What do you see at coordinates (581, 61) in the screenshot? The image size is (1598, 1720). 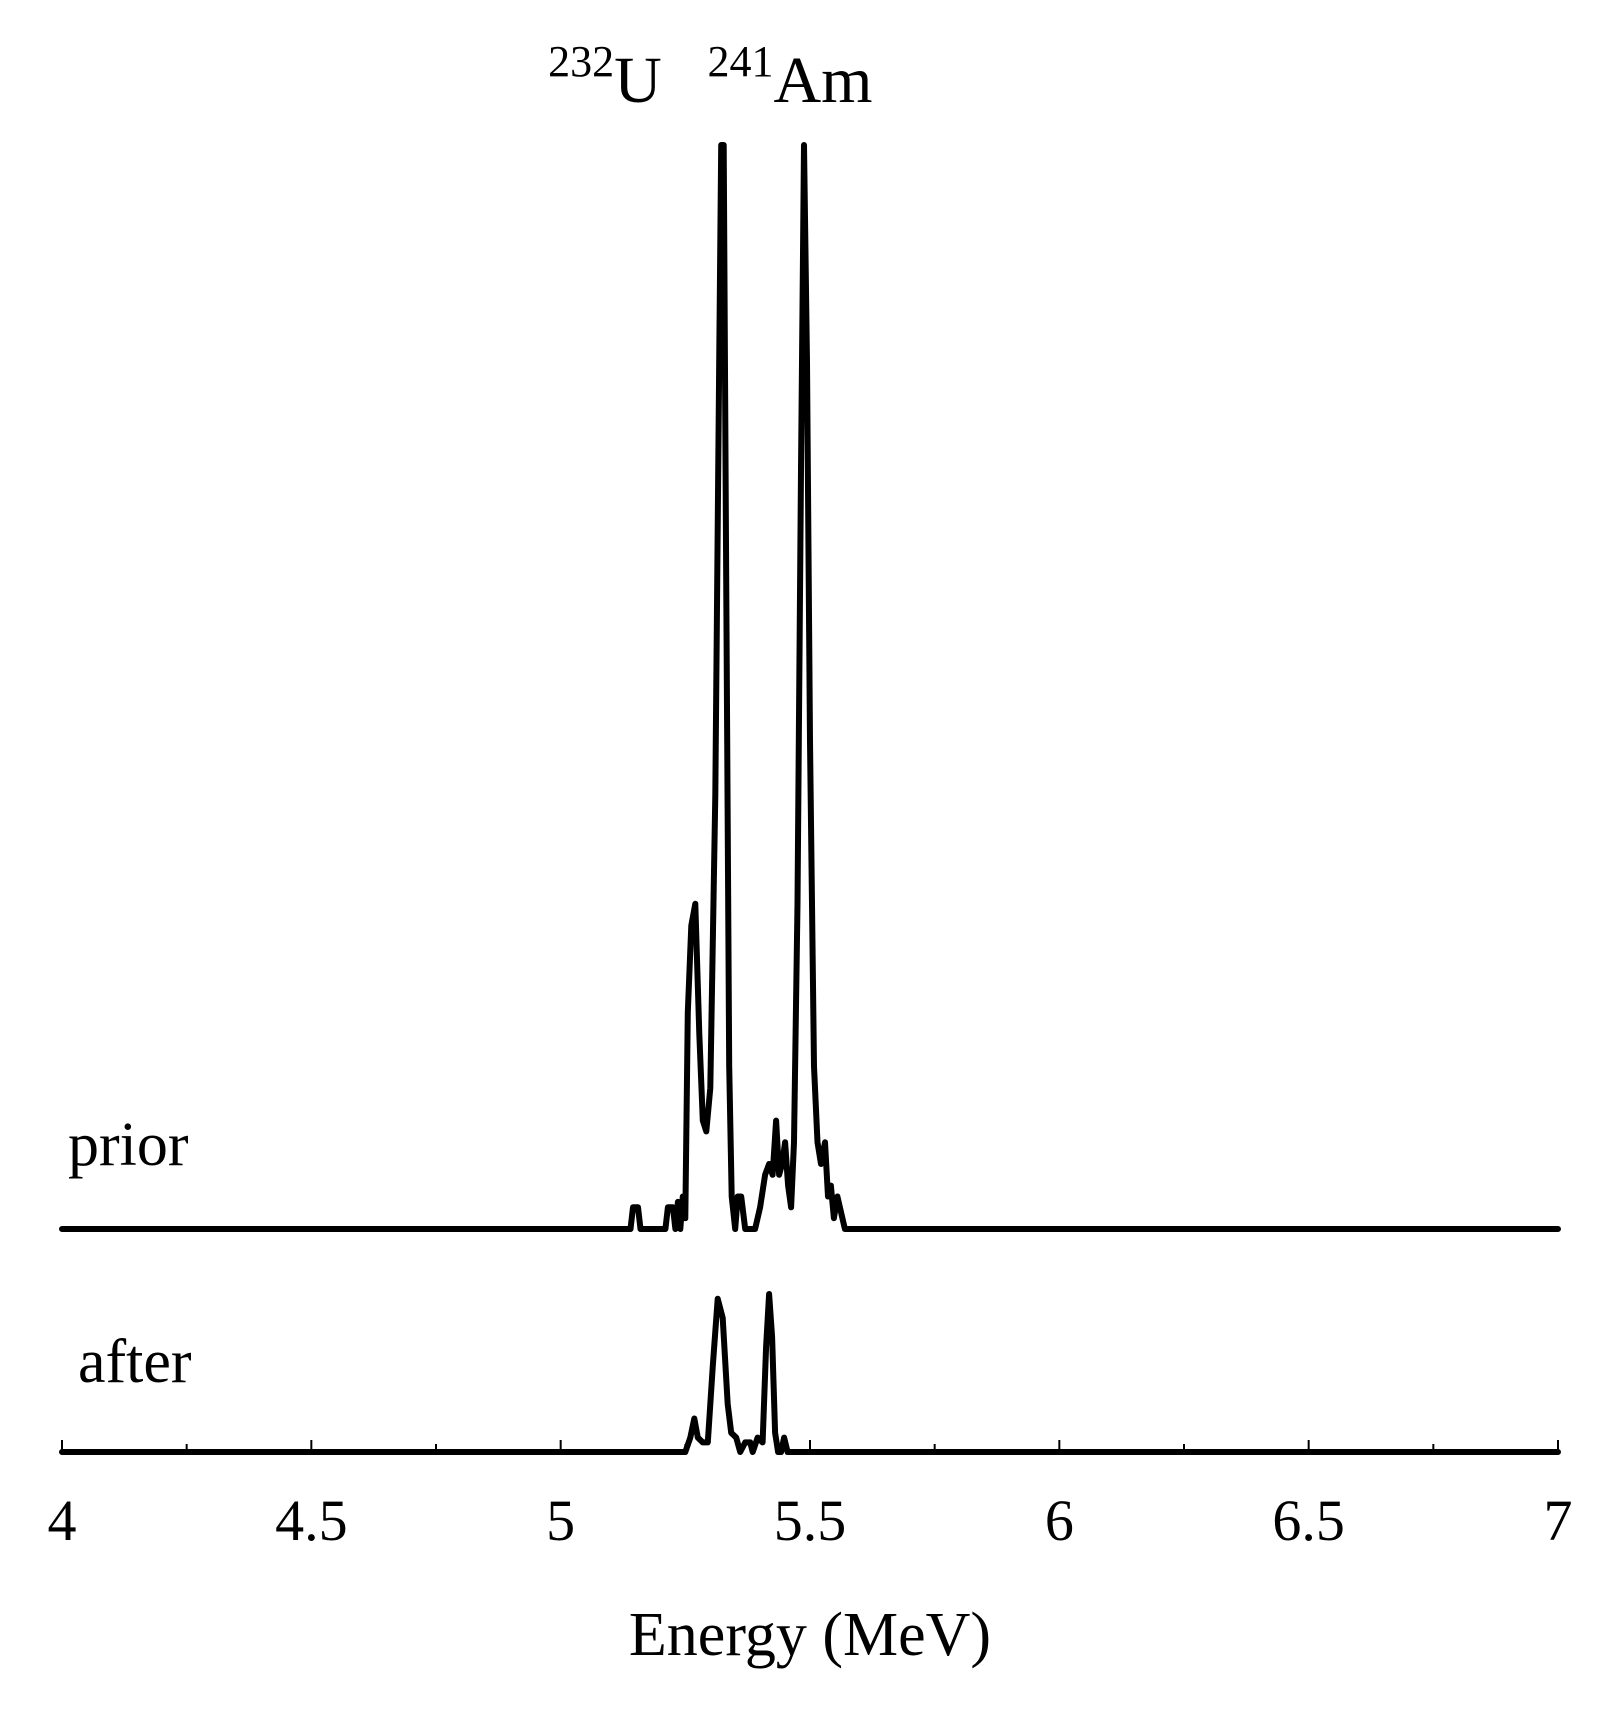 I see `peak-label-mass: 232` at bounding box center [581, 61].